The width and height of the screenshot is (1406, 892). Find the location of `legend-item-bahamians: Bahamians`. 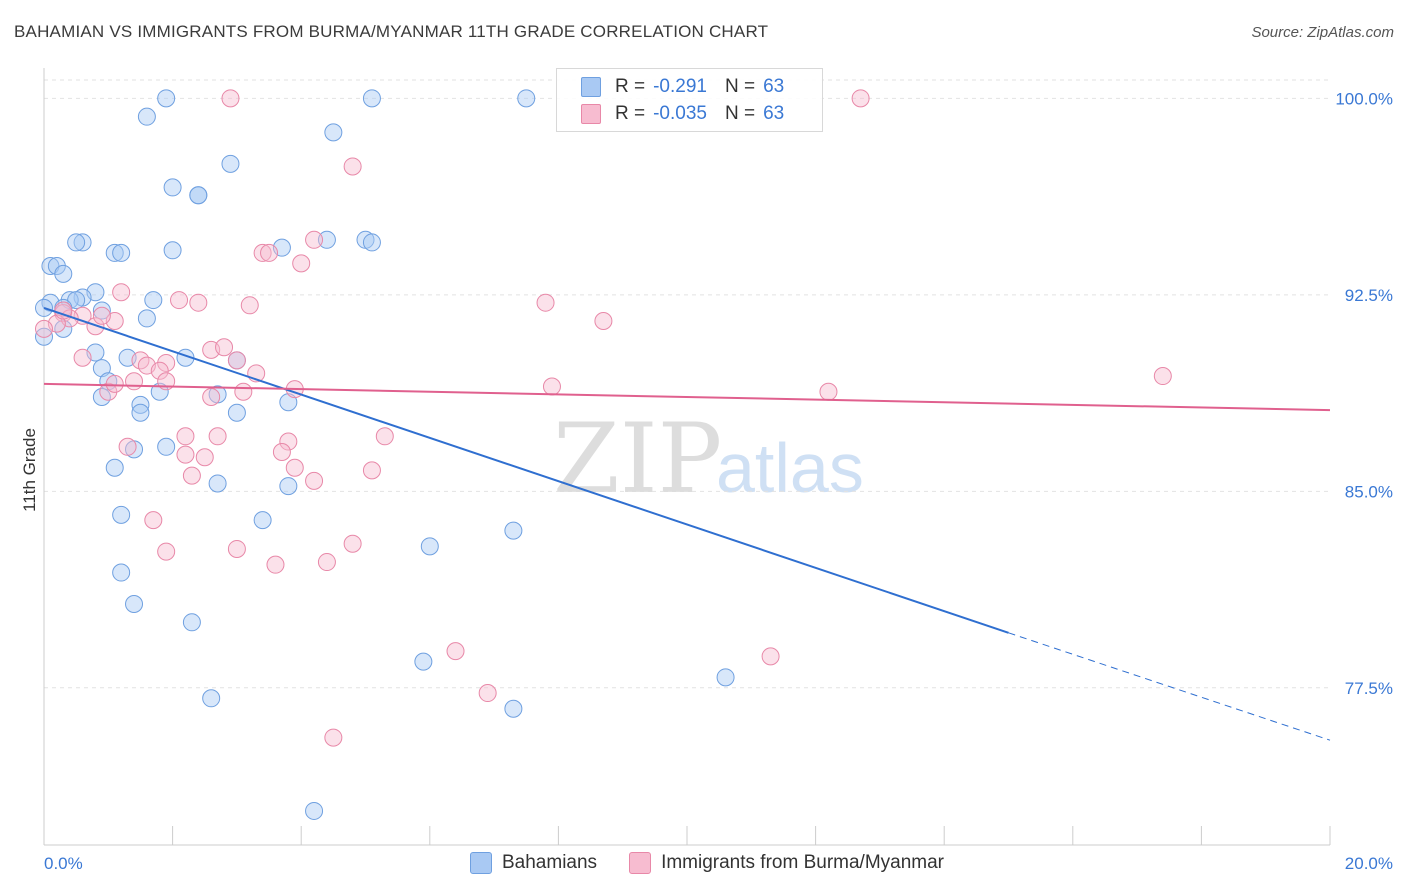

legend-item-bahamians: Bahamians is located at coordinates (533, 863).